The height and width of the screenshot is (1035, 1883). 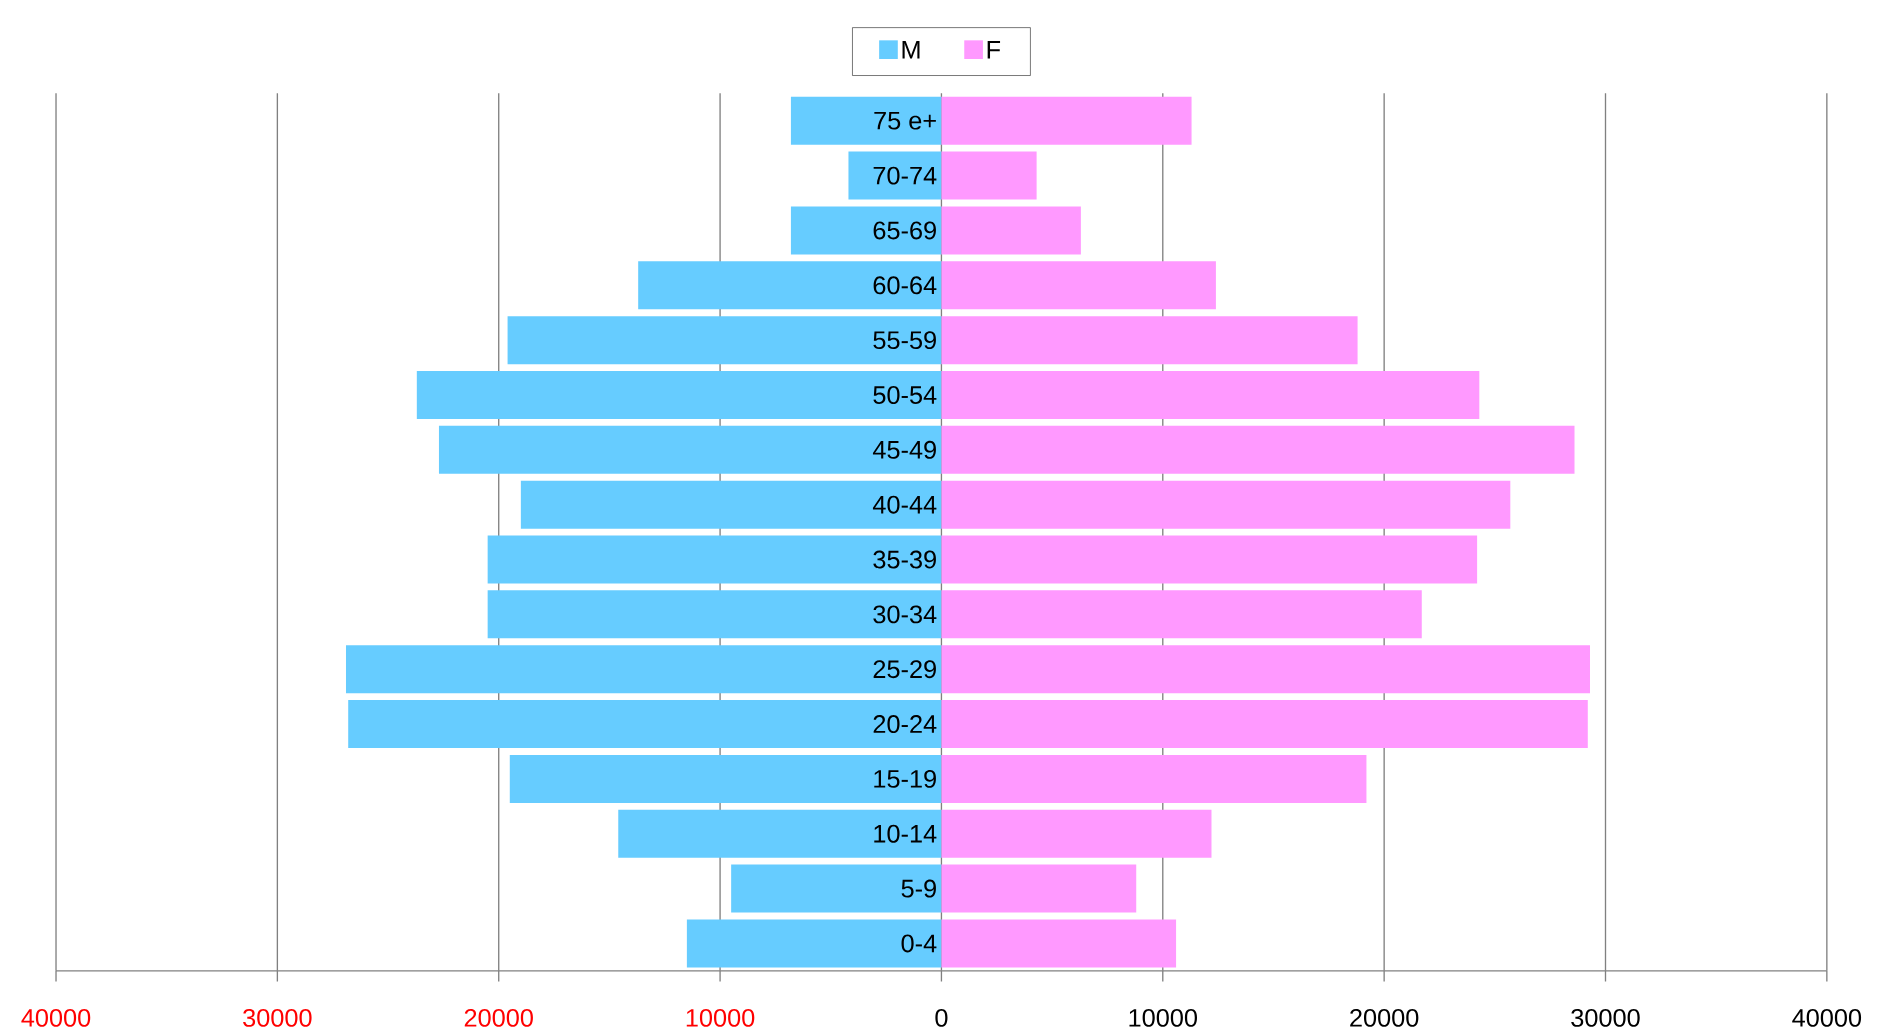 What do you see at coordinates (911, 50) in the screenshot?
I see `legend-label: M` at bounding box center [911, 50].